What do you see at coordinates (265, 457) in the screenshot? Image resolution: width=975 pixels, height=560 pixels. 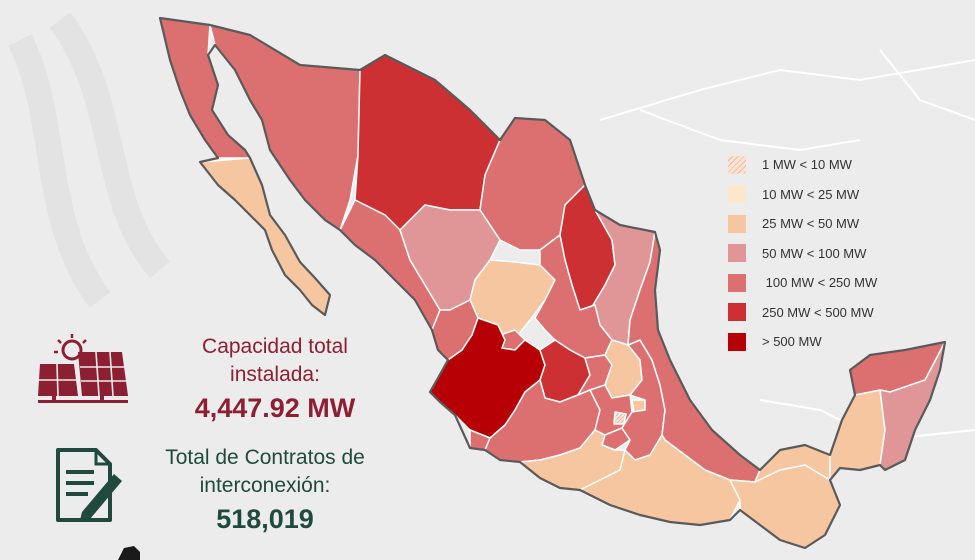 I see `contracts-label-line1: Total de Contratos de` at bounding box center [265, 457].